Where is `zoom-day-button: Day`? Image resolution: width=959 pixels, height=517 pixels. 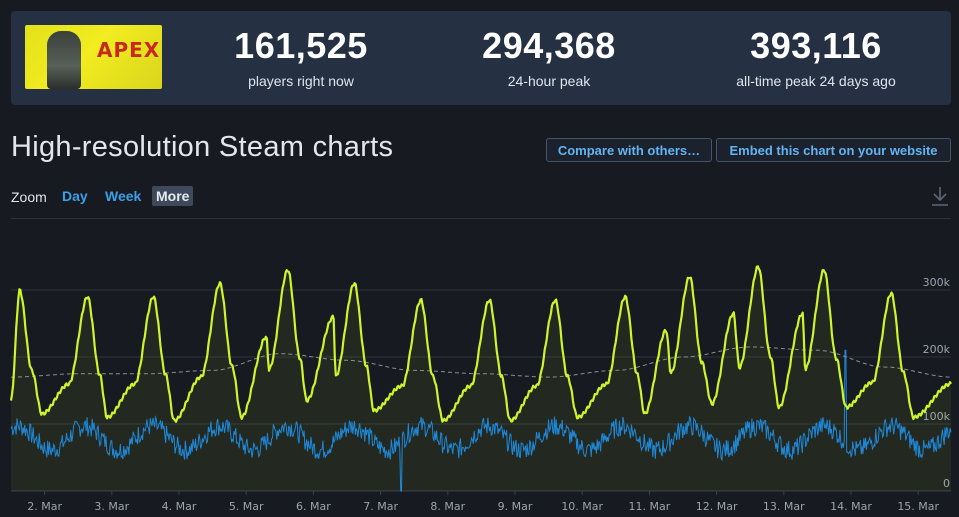 zoom-day-button: Day is located at coordinates (75, 196).